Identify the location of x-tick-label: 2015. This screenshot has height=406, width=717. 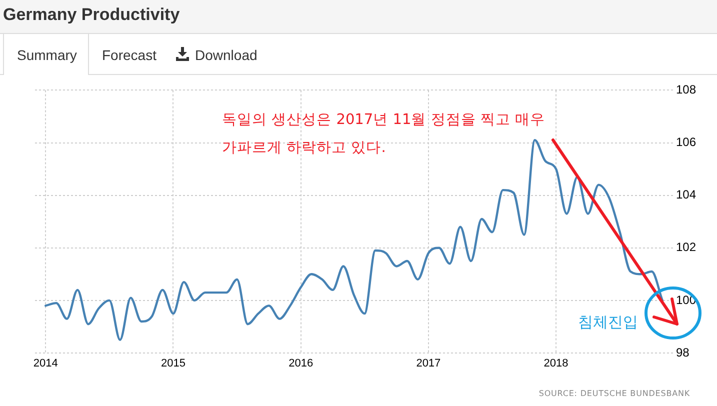
(173, 364).